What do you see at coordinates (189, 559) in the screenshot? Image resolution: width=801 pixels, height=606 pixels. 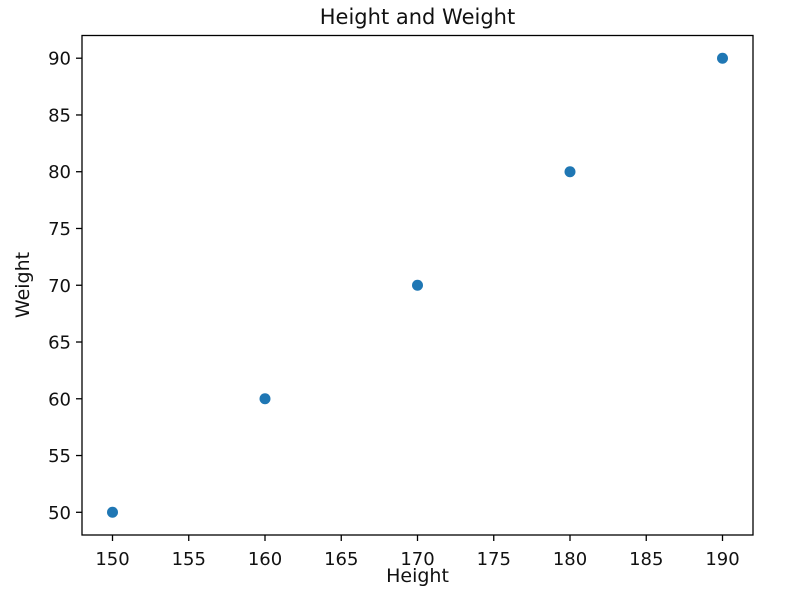 I see `x-tick-label: 155` at bounding box center [189, 559].